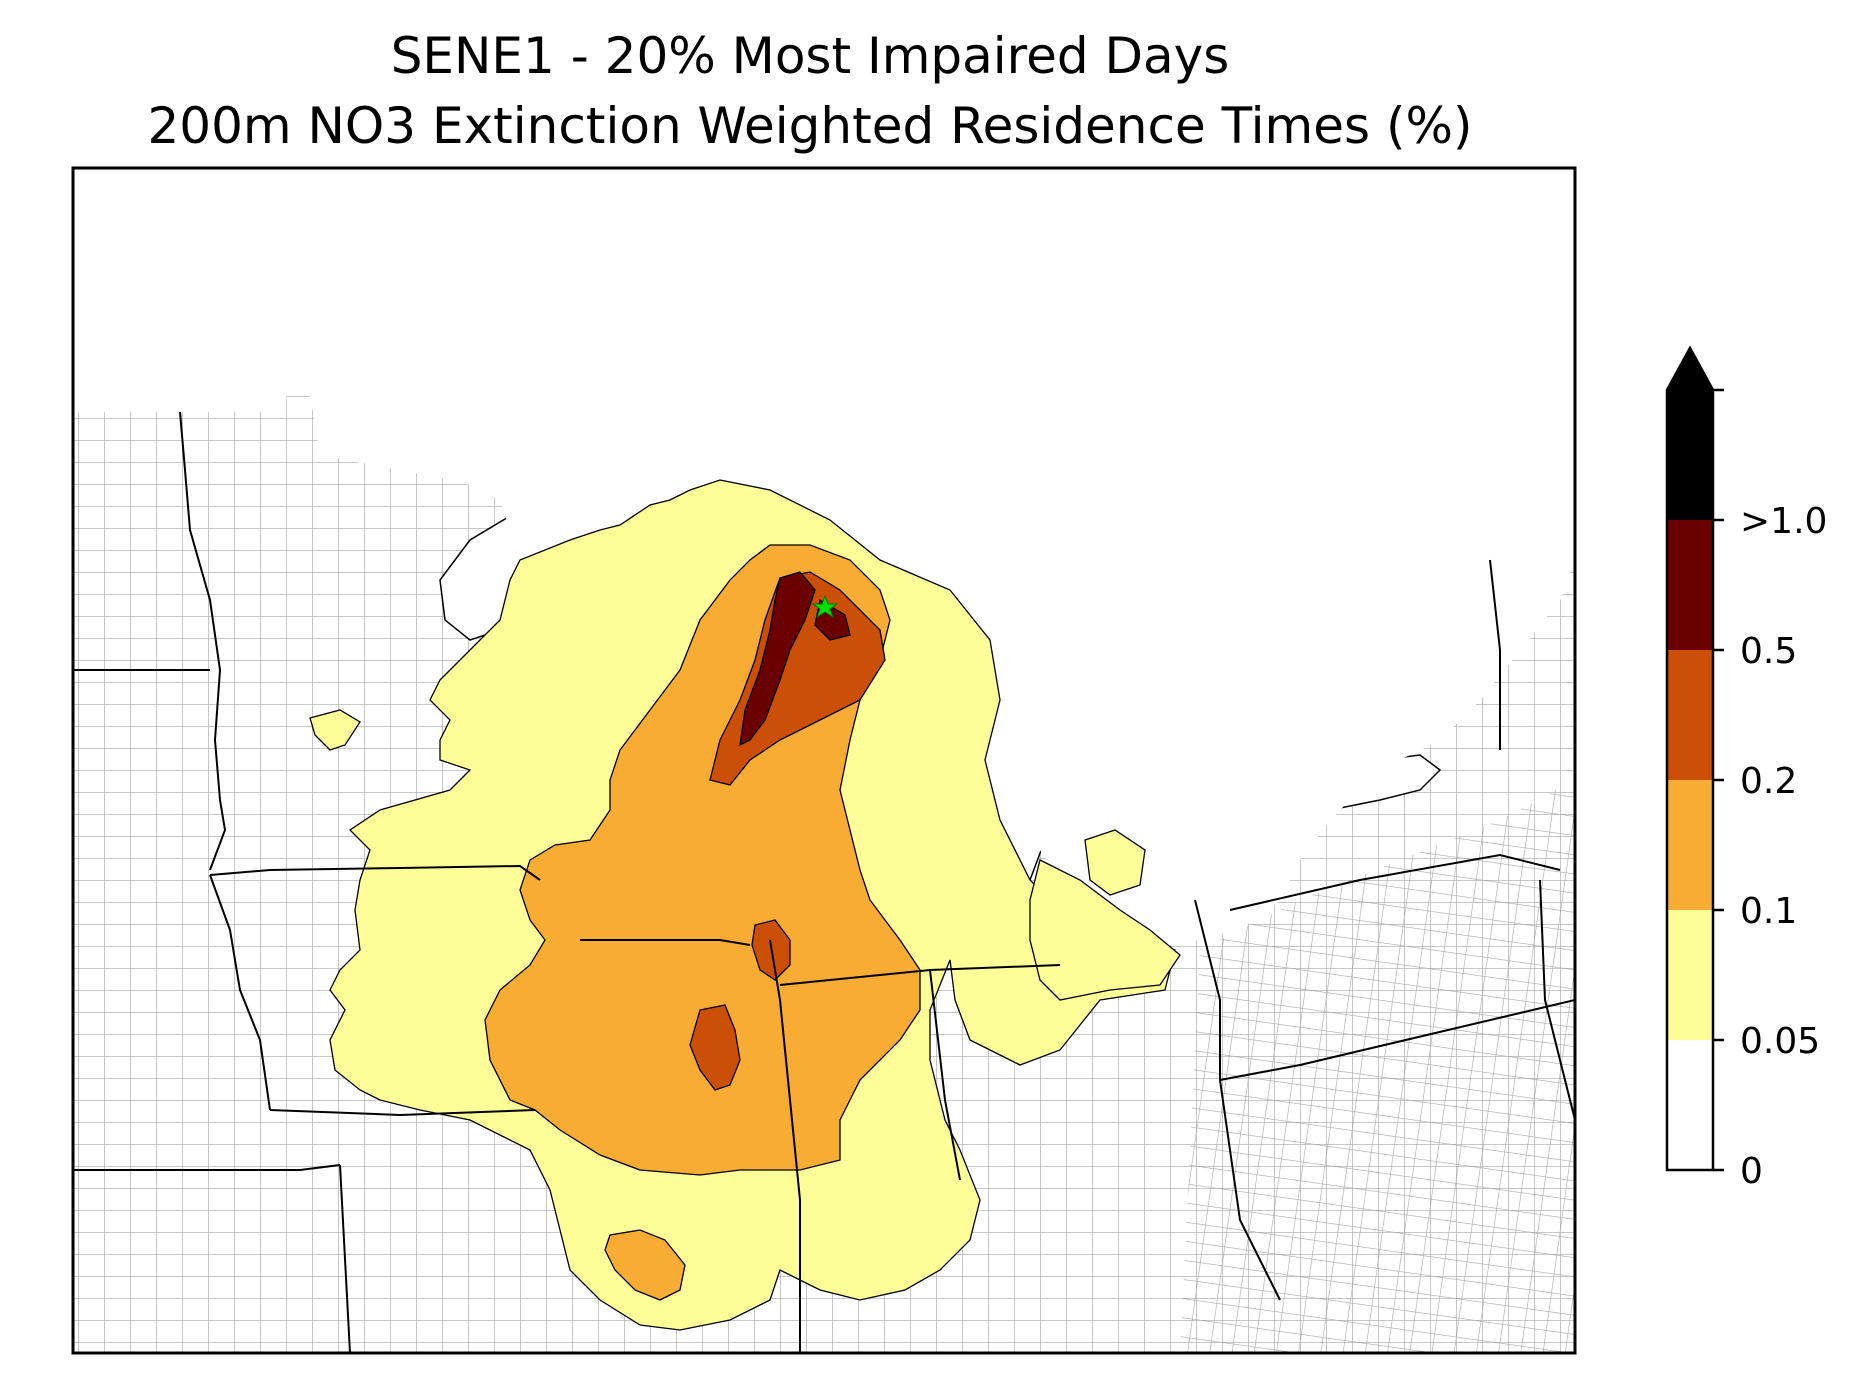  What do you see at coordinates (1751, 1171) in the screenshot?
I see `colorbar-label-0: 0` at bounding box center [1751, 1171].